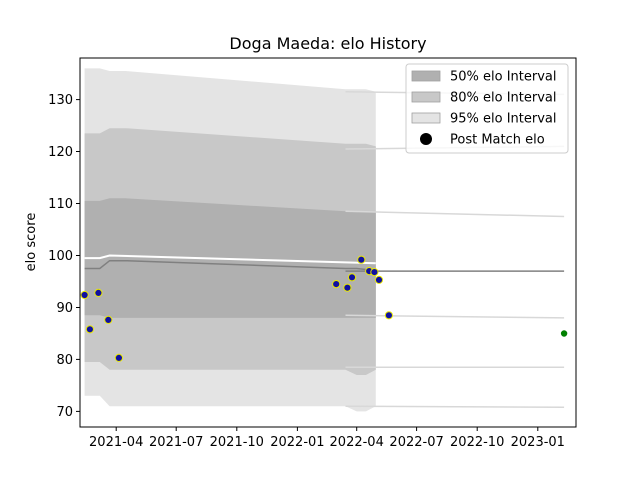 This screenshot has height=480, width=640. Describe the element at coordinates (455, 214) in the screenshot. I see `forecast-p50-upper` at that location.